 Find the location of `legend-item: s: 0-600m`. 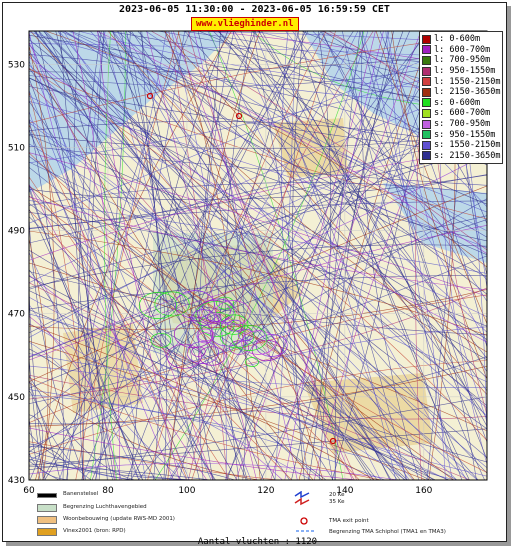

legend-item: s: 0-600m is located at coordinates (462, 103).